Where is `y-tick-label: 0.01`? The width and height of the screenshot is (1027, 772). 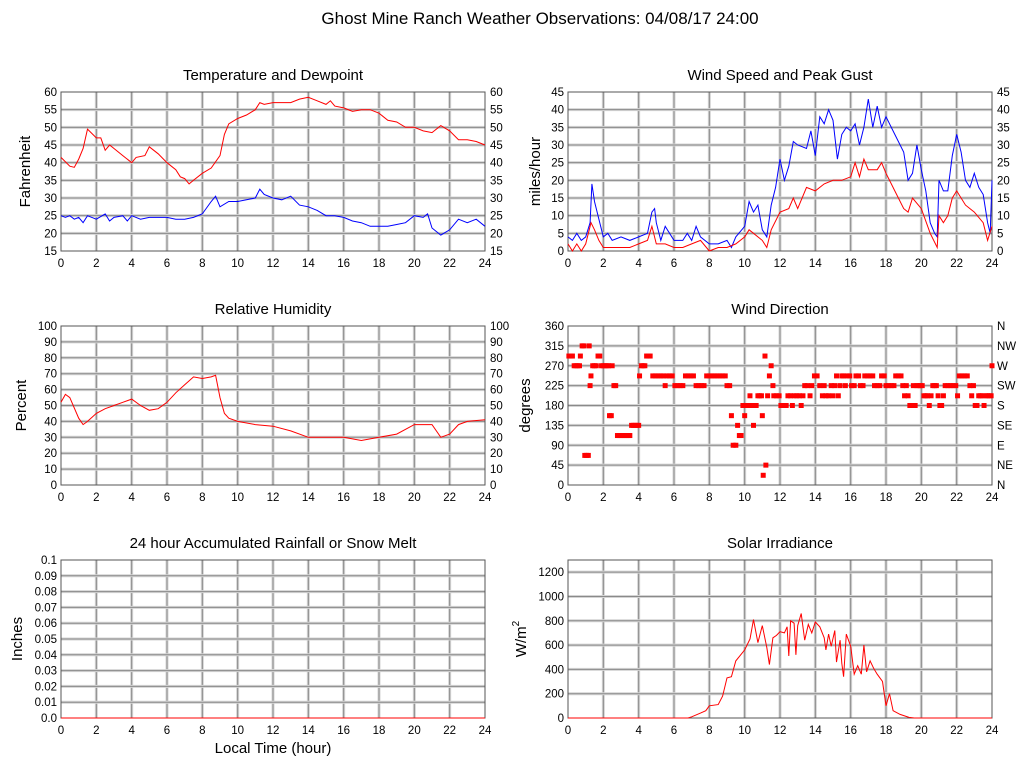
y-tick-label: 0.01 is located at coordinates (46, 703).